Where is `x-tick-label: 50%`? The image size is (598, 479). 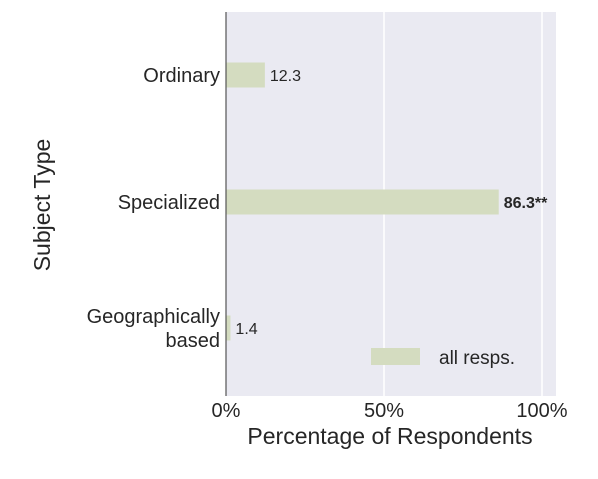
x-tick-label: 50% is located at coordinates (384, 411).